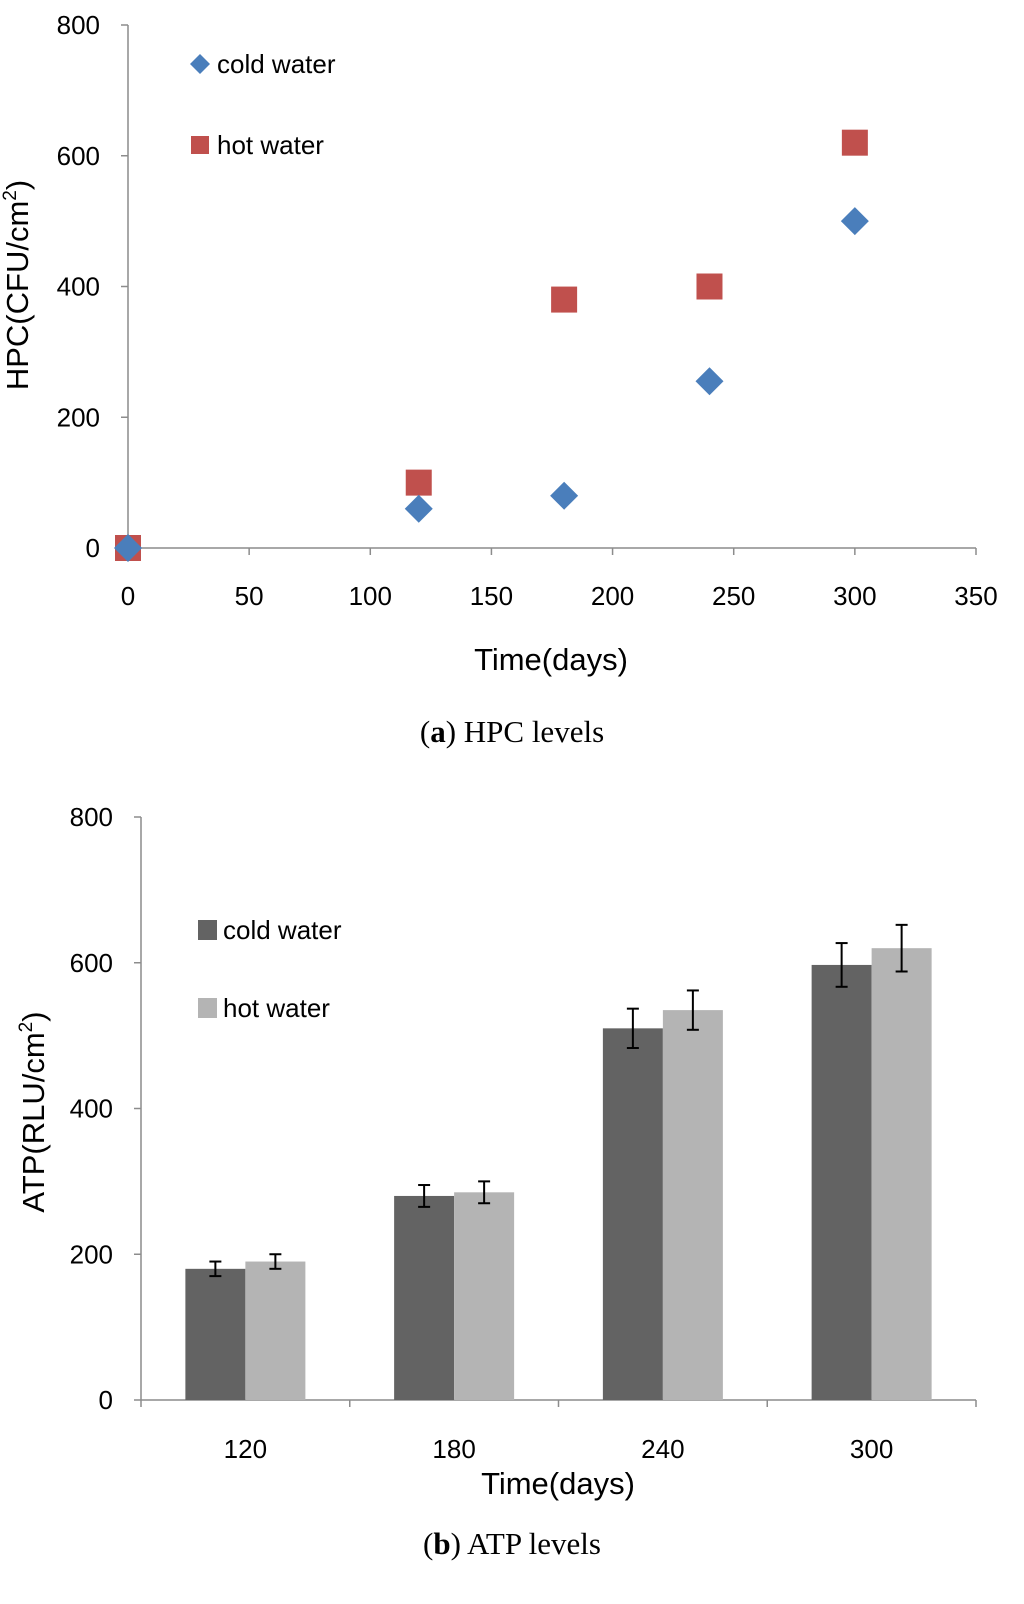 This screenshot has height=1604, width=1024. Describe the element at coordinates (370, 596) in the screenshot. I see `hpc-x-tick-label: 100` at that location.